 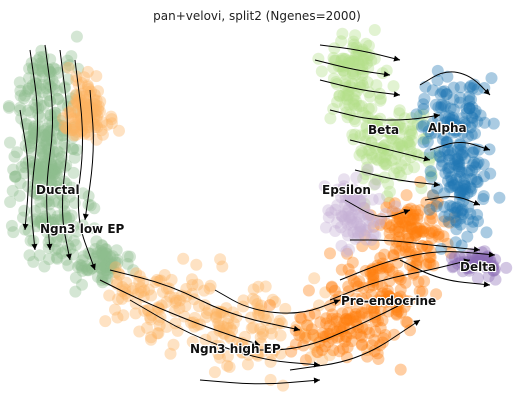 I want to click on cluster-label-pre-endocrine: Pre-endocrine, so click(x=388, y=301).